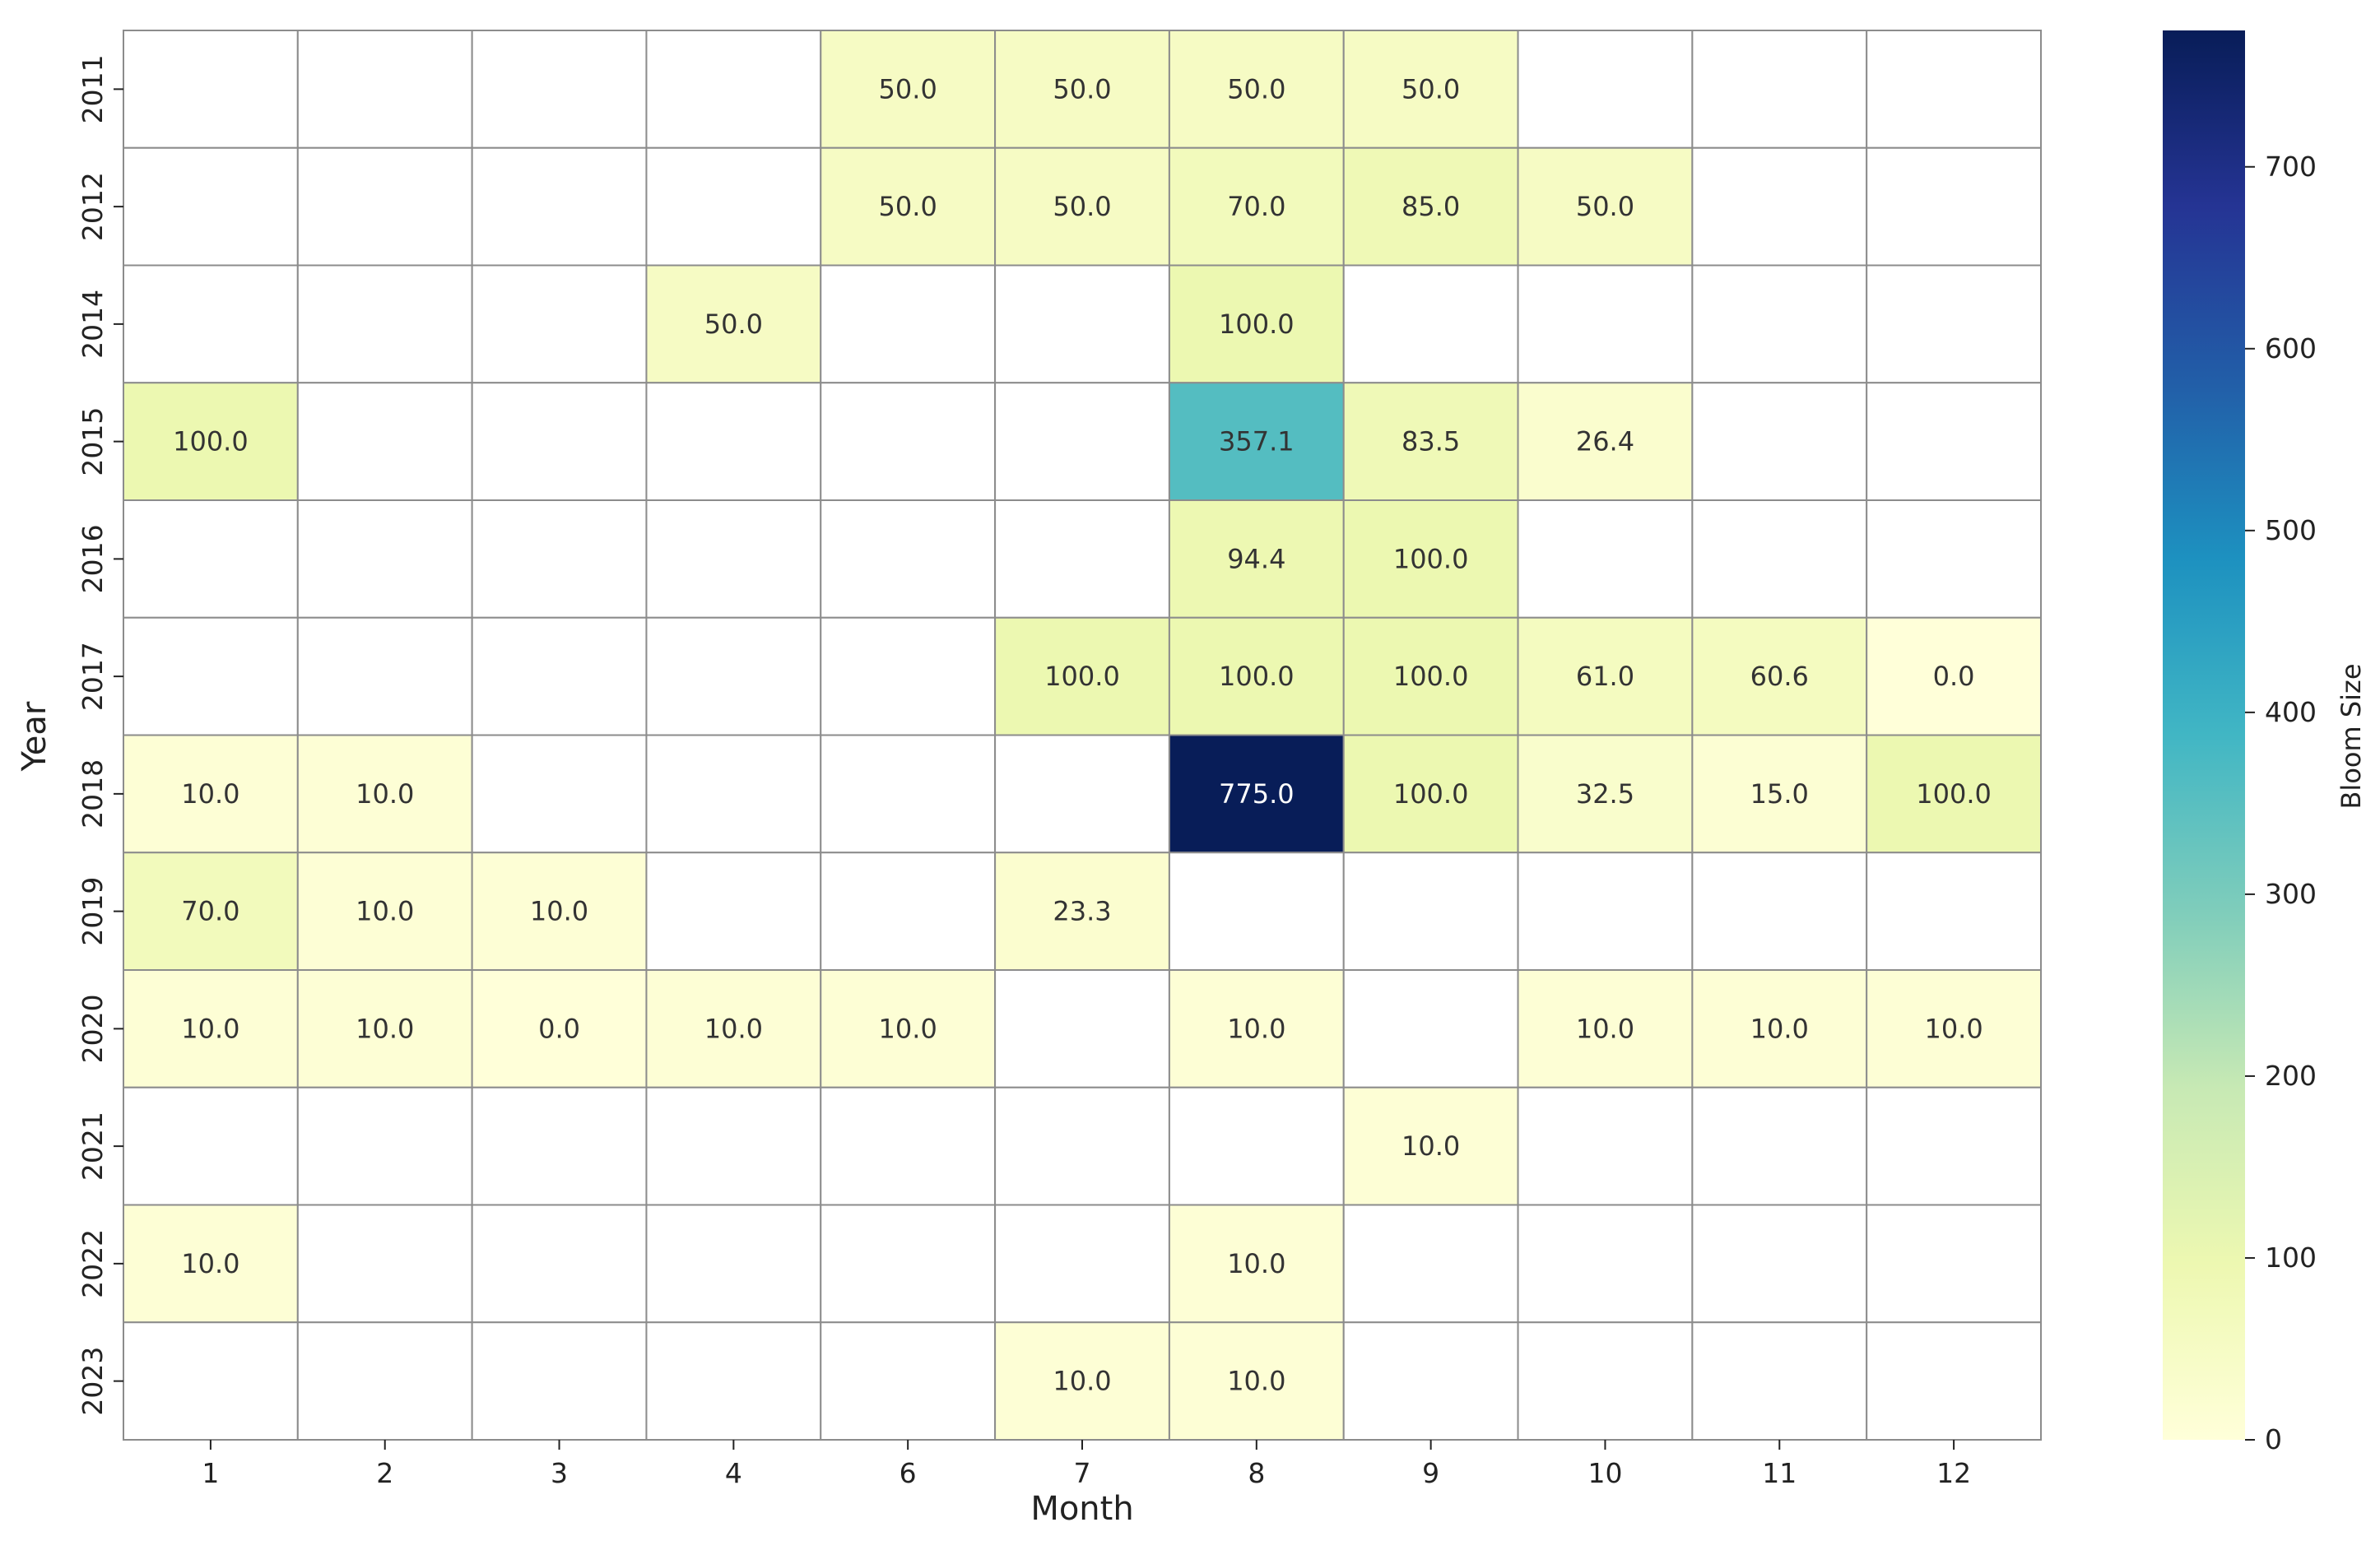 The image size is (2380, 1541). I want to click on x-tick-label: 7, so click(1082, 1473).